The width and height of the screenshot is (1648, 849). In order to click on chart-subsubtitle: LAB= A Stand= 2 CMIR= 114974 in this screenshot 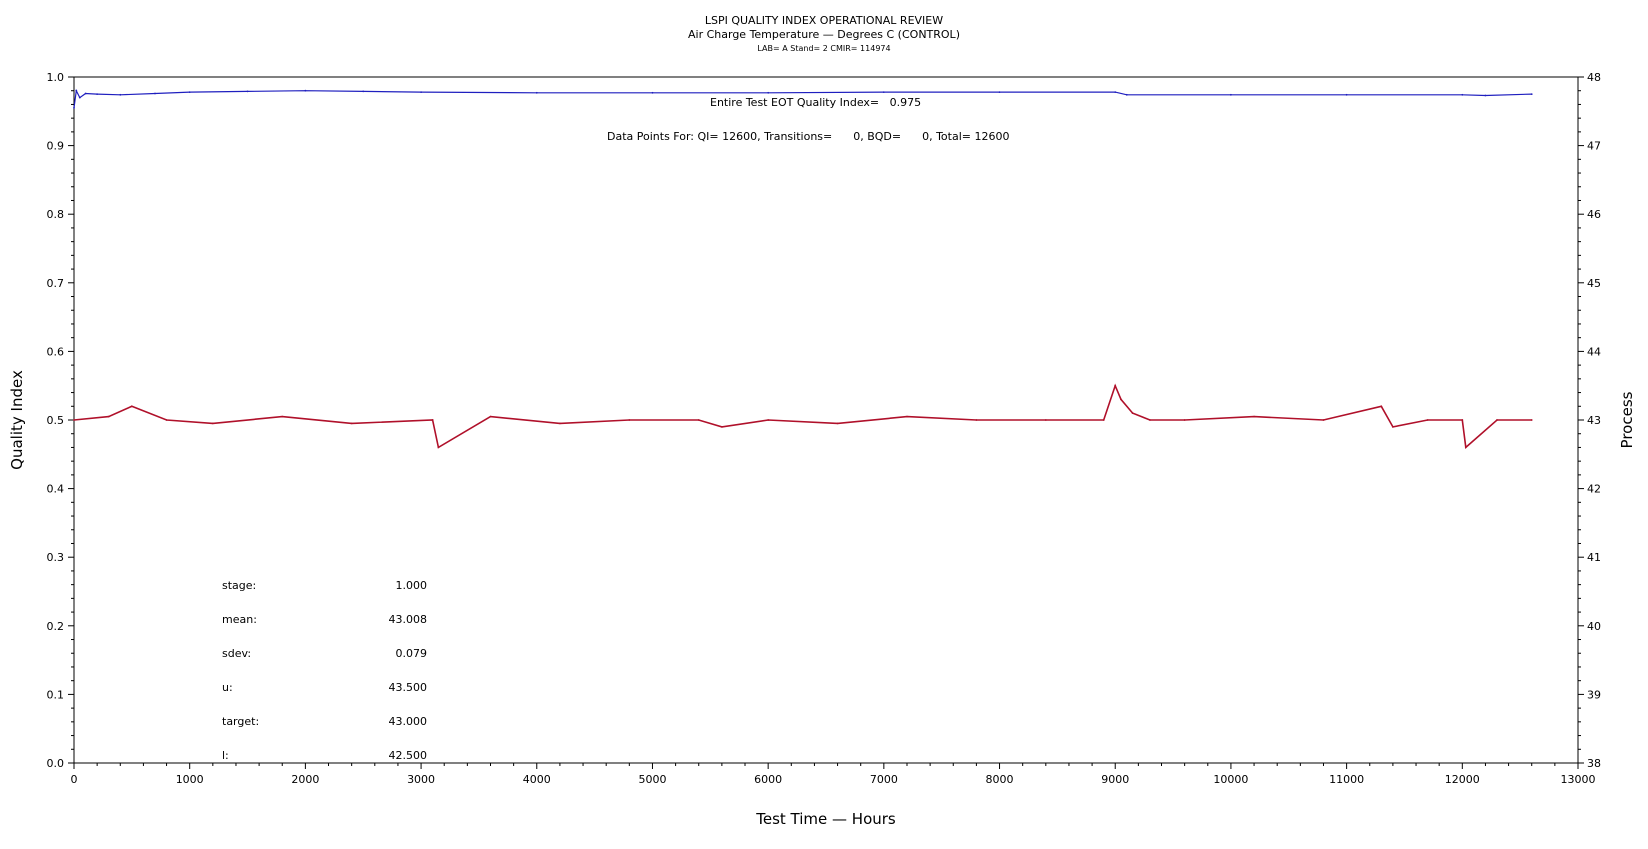, I will do `click(823, 48)`.